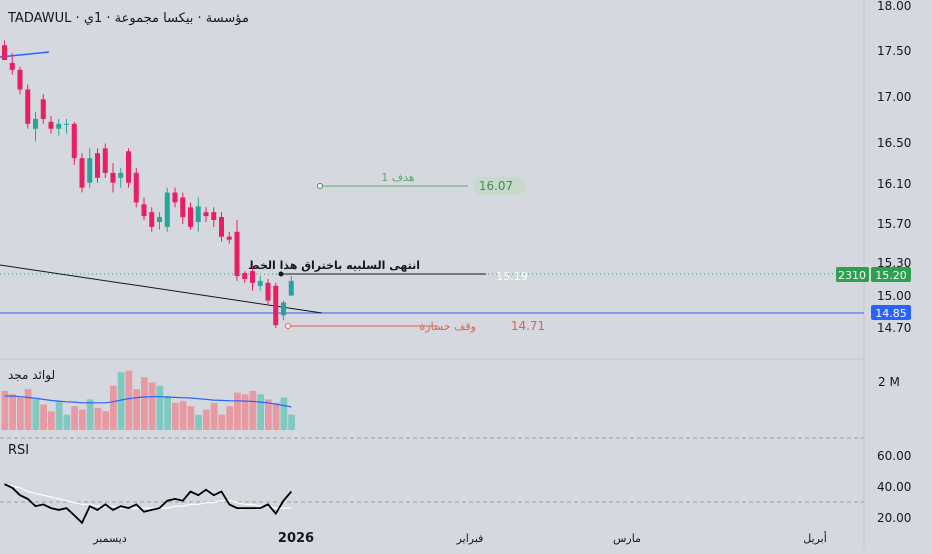 The height and width of the screenshot is (554, 932). Describe the element at coordinates (128, 18) in the screenshot. I see `symbol-header: TADAWUL · مؤسسة · بيكسا مجموعة · 1ي` at that location.